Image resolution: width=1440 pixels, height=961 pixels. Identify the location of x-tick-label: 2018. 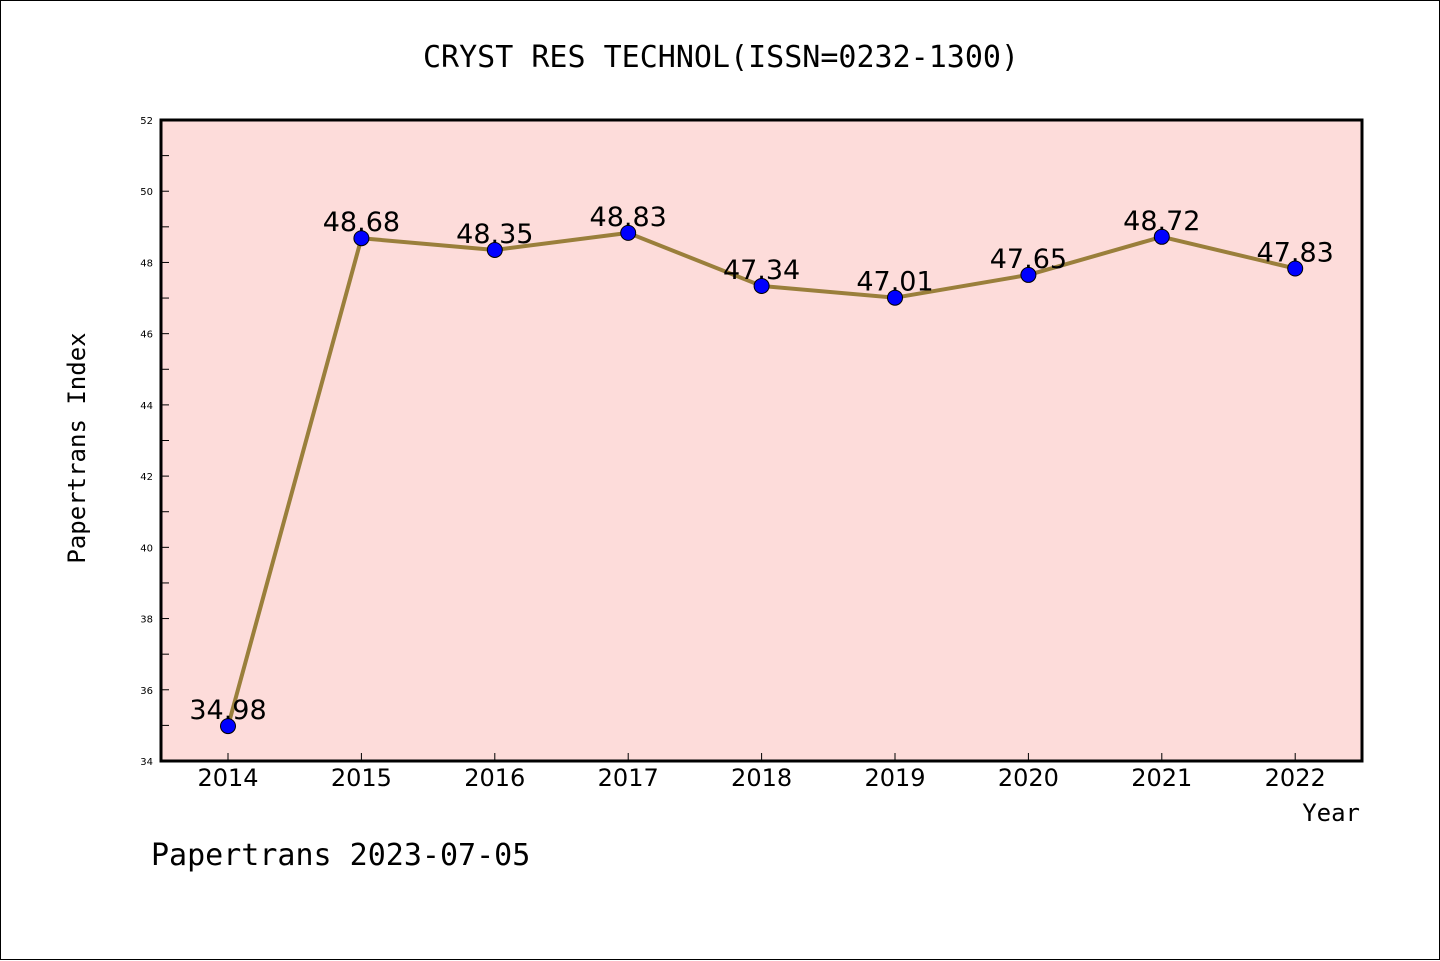
(761, 778).